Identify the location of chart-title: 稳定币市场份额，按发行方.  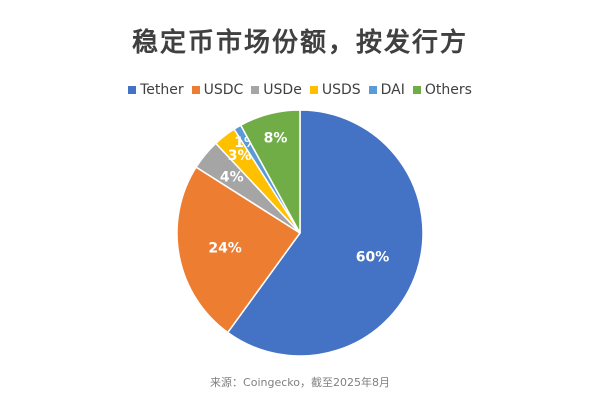
(299, 43).